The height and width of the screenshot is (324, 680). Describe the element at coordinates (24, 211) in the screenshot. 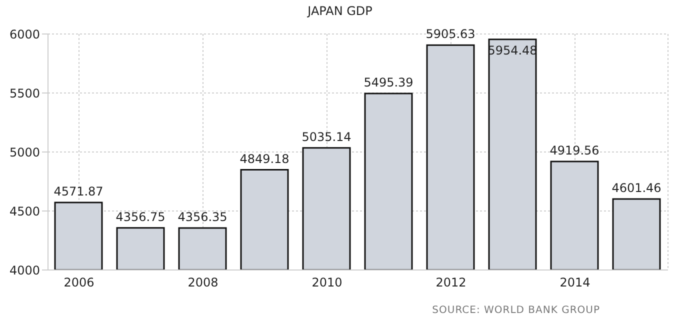

I see `y-tick-label: 4500` at that location.